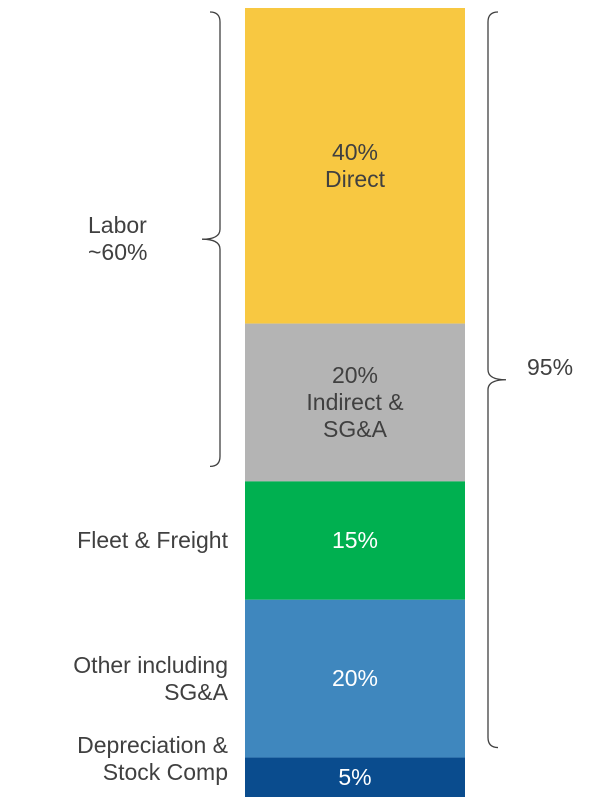  I want to click on brace-right, so click(497, 380).